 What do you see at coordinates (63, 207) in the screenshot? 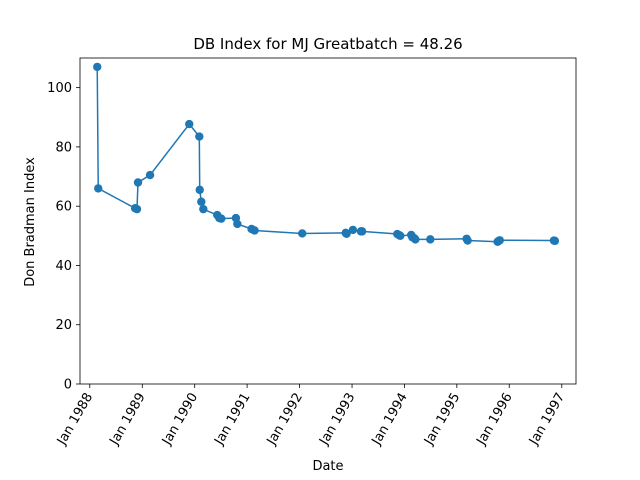
I see `y-tick-label: 60` at bounding box center [63, 207].